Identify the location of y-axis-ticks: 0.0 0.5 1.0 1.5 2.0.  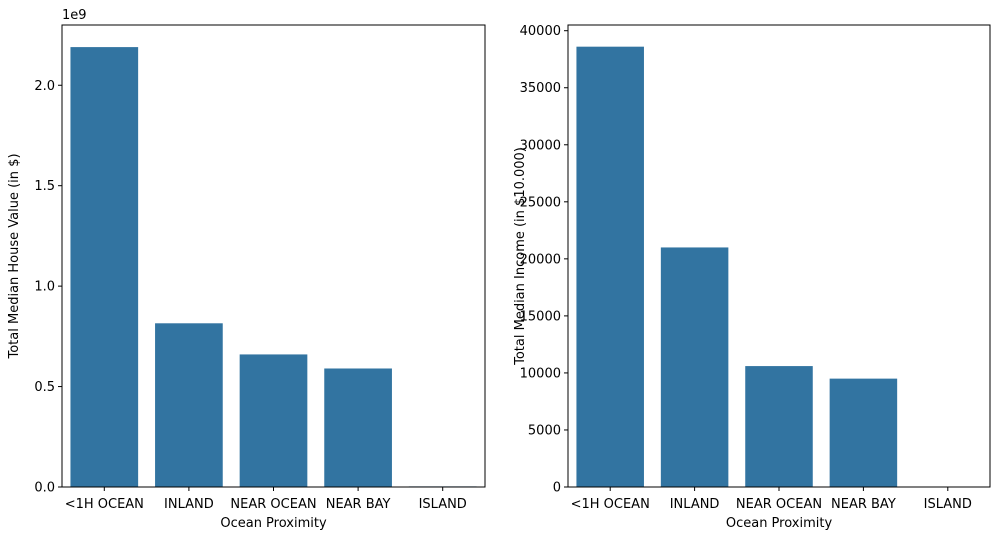
(48, 287).